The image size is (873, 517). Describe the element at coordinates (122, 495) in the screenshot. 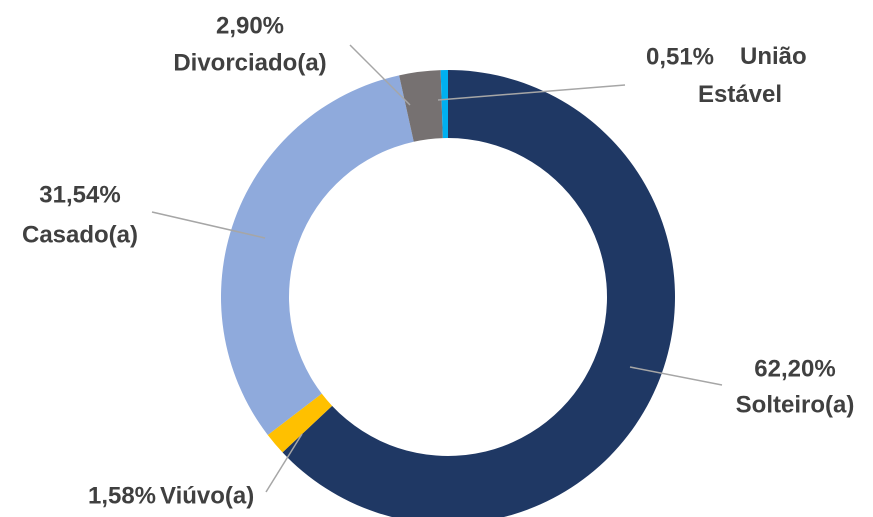

I see `value-label: 1,58%` at that location.